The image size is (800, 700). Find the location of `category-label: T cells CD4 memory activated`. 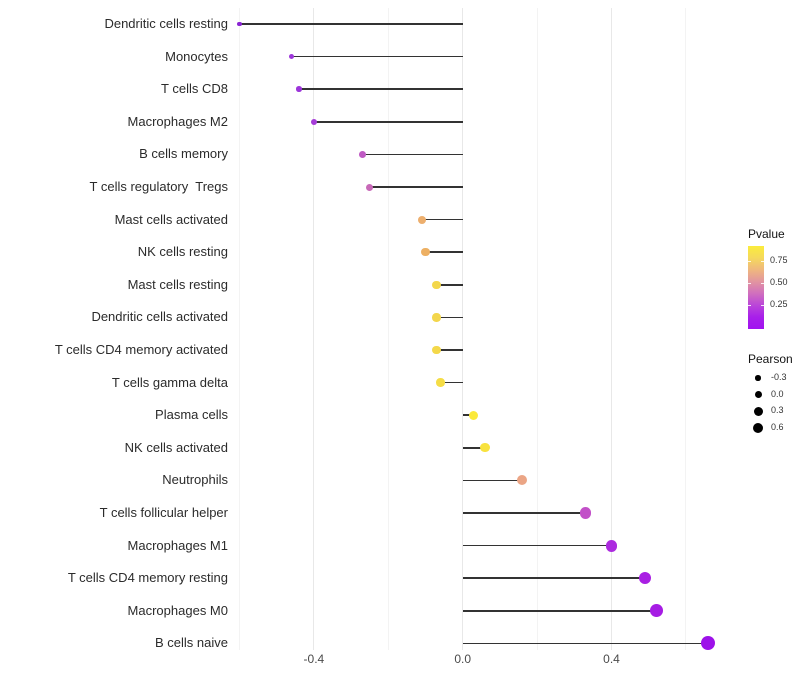

category-label: T cells CD4 memory activated is located at coordinates (141, 349).